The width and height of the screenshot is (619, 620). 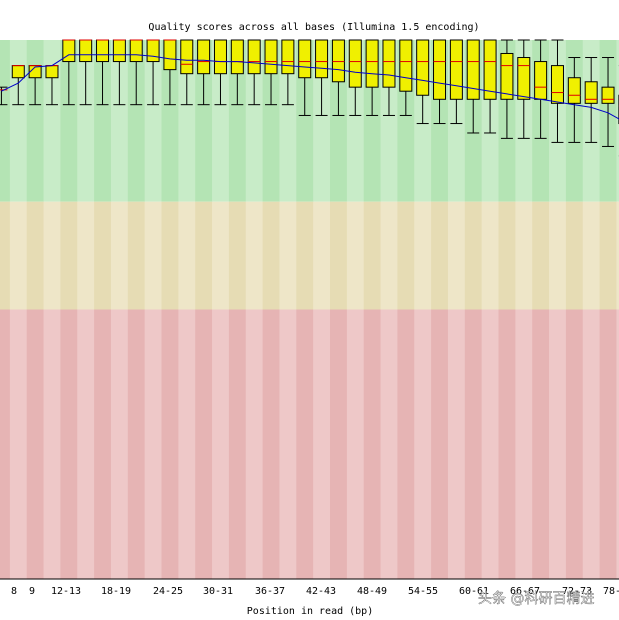 I want to click on x-tick-label: 18-19, so click(x=116, y=591).